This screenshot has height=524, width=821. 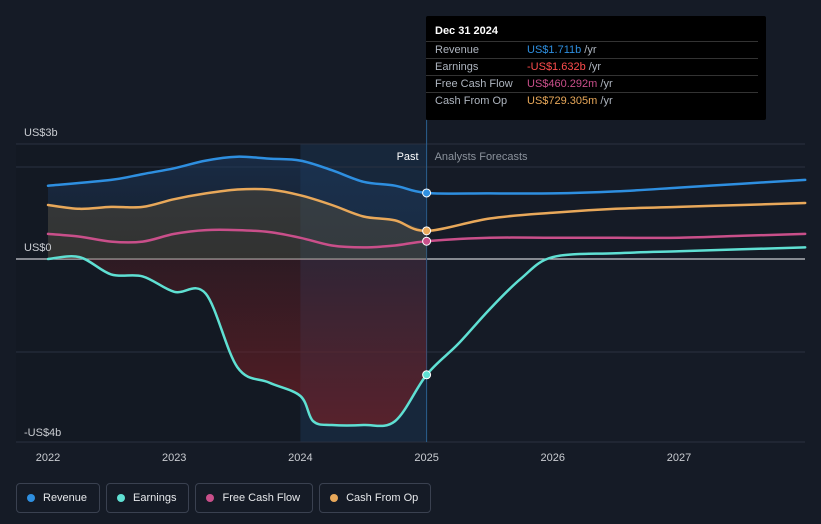 What do you see at coordinates (426, 175) in the screenshot?
I see `revenue-line` at bounding box center [426, 175].